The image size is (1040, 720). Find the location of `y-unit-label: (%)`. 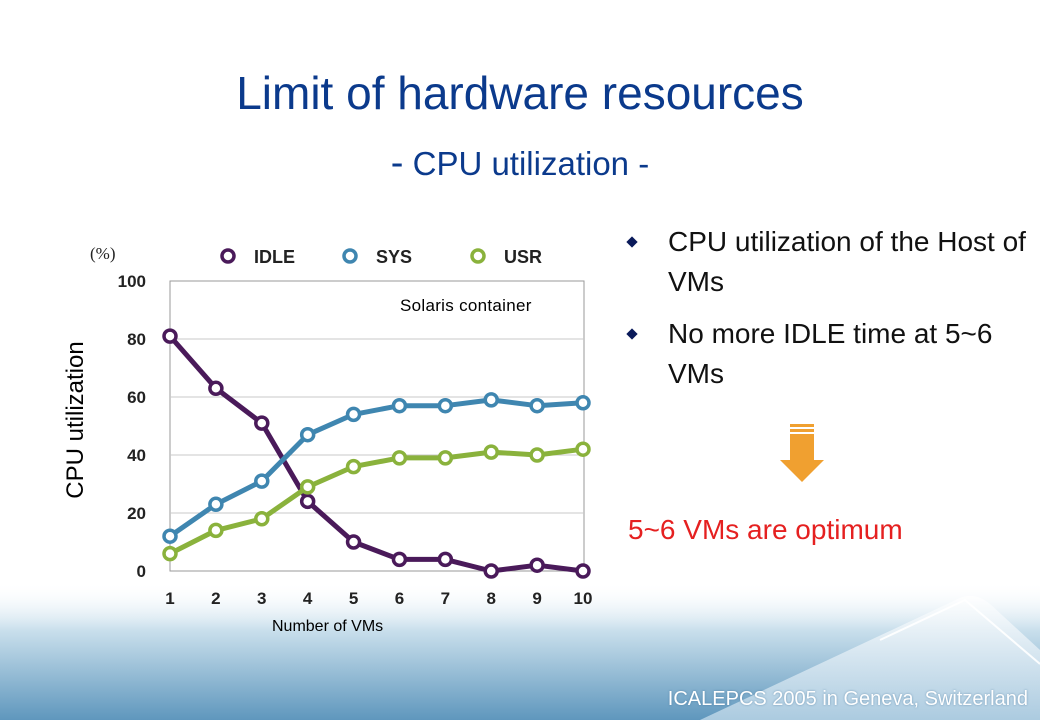

y-unit-label: (%) is located at coordinates (103, 253).